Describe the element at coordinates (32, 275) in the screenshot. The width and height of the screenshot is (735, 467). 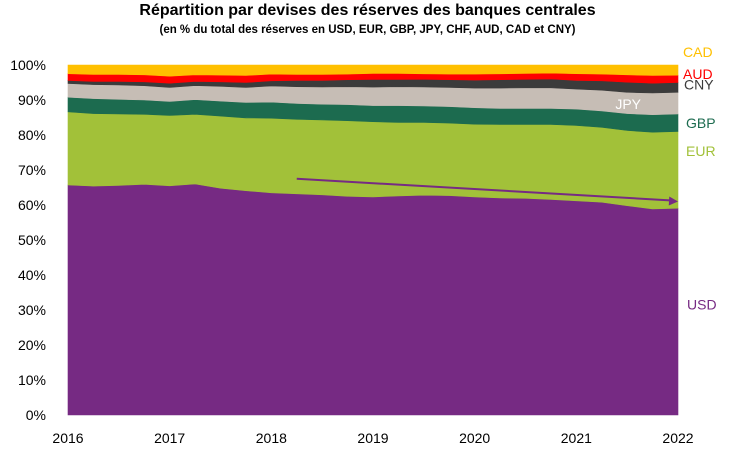
I see `y-tick-label: 40%` at that location.